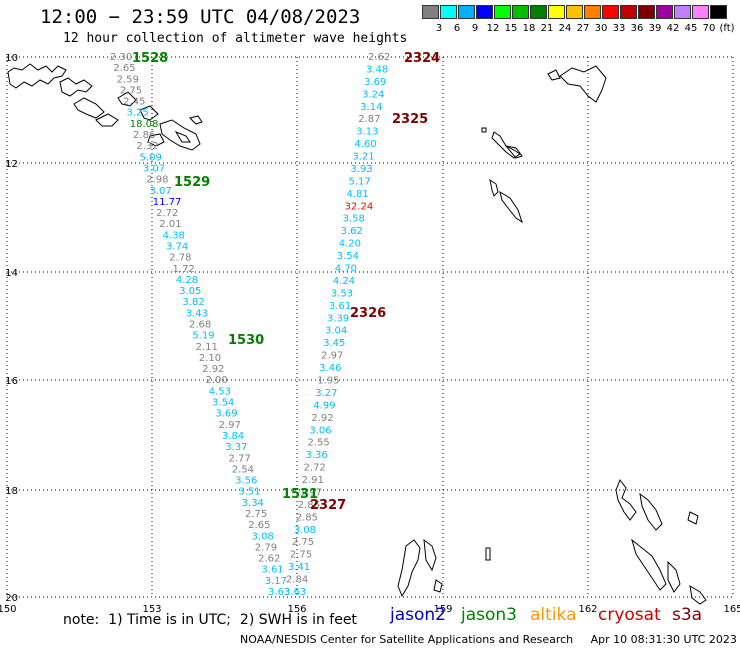 This screenshot has width=740, height=650. What do you see at coordinates (190, 291) in the screenshot?
I see `swh-reading: 3.05` at bounding box center [190, 291].